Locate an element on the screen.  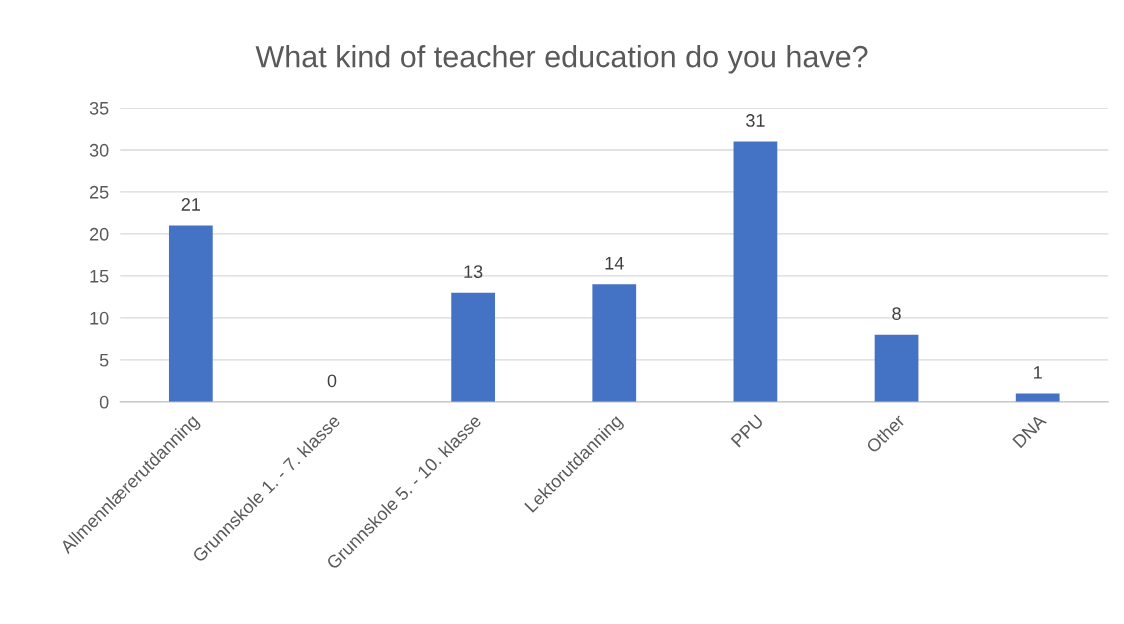
data-label: 13 is located at coordinates (473, 272).